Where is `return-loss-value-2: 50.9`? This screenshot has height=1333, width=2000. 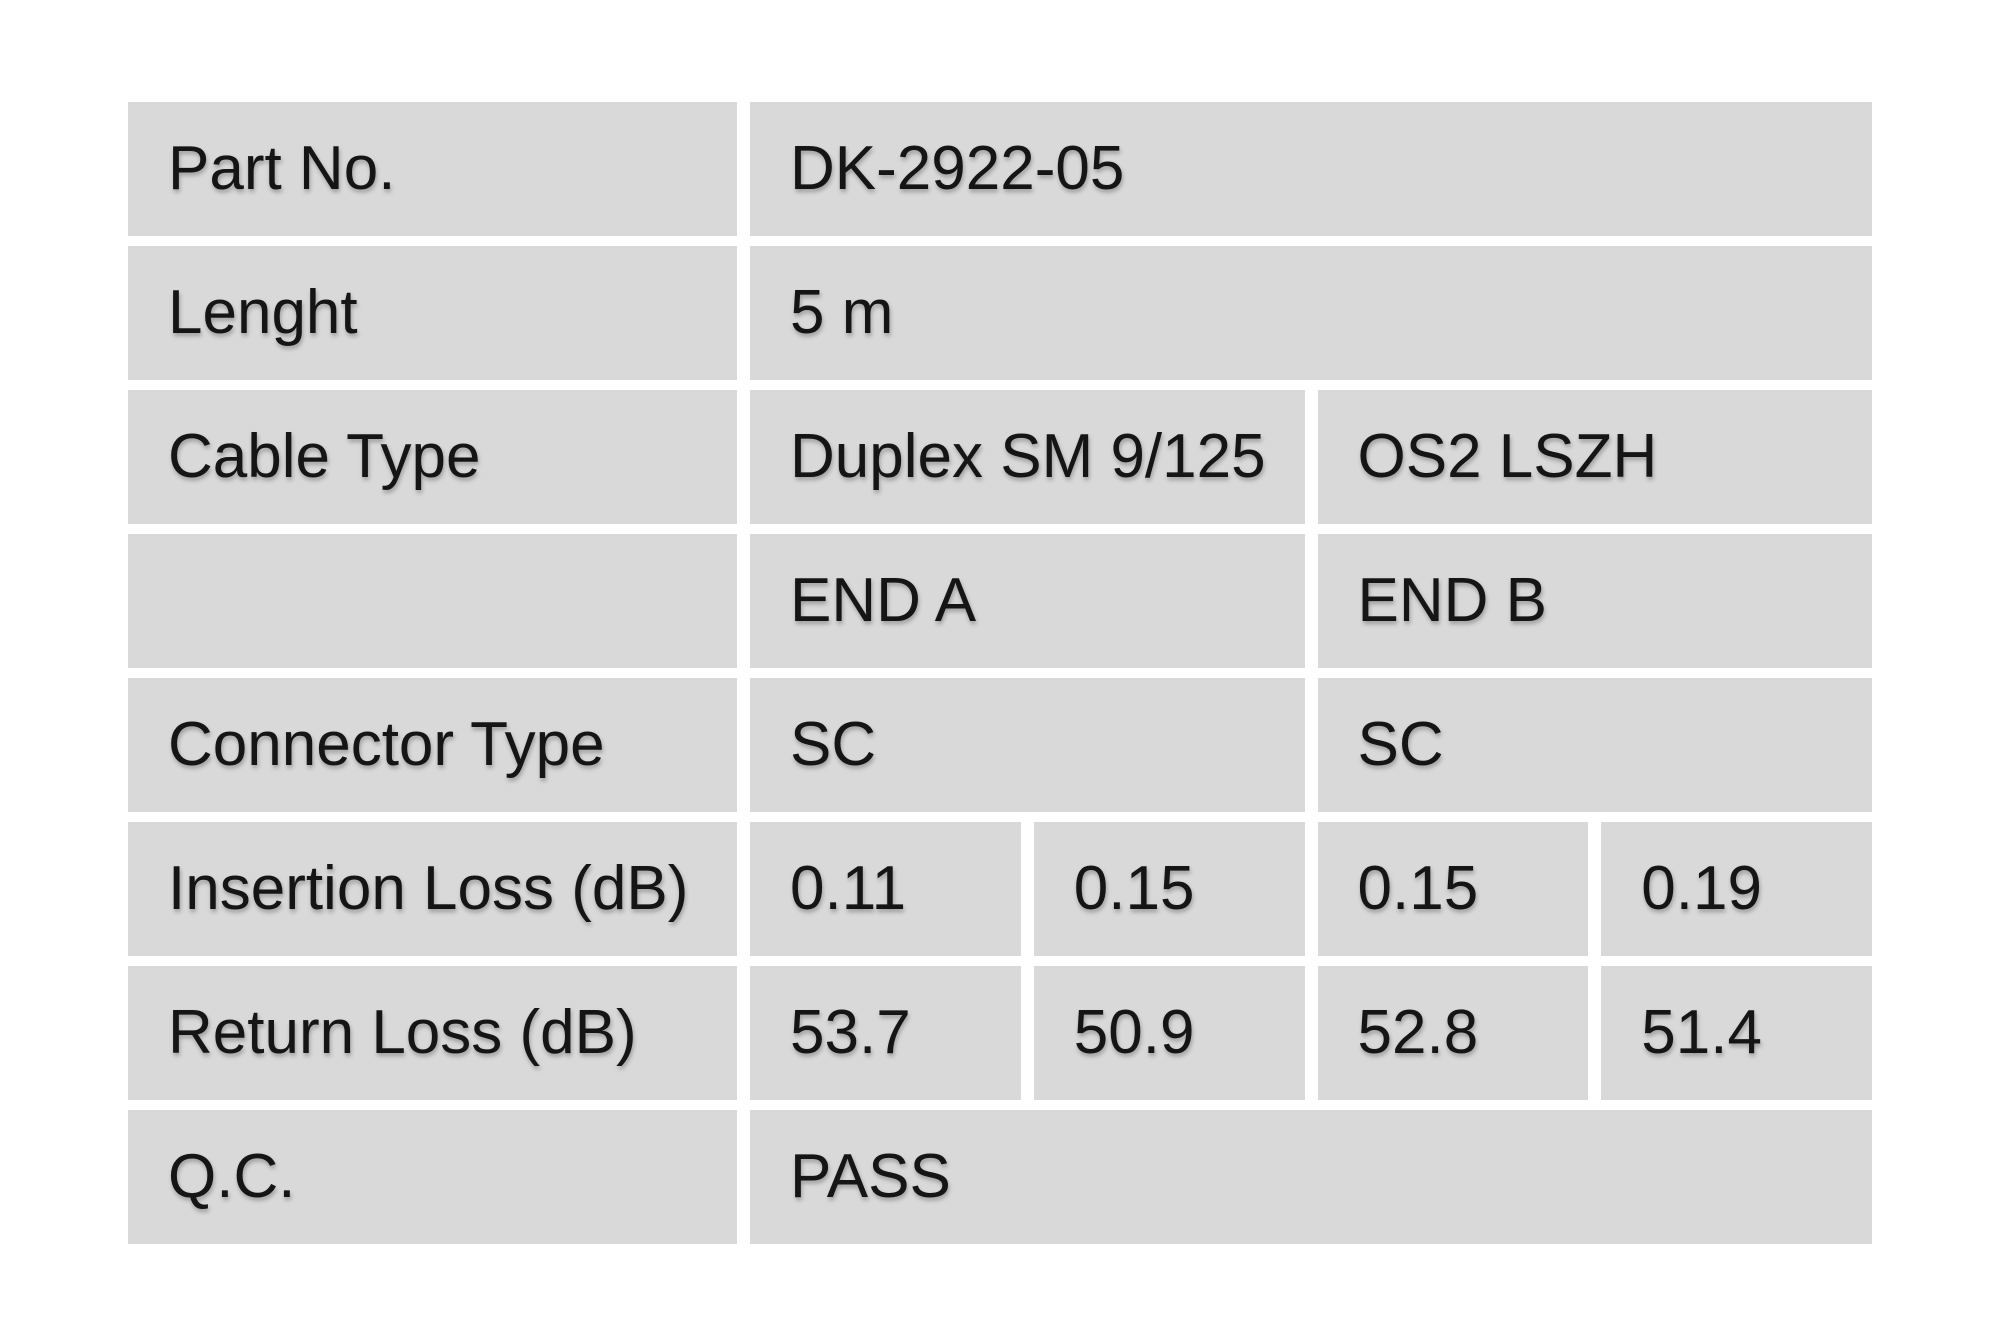 return-loss-value-2: 50.9 is located at coordinates (1169, 1033).